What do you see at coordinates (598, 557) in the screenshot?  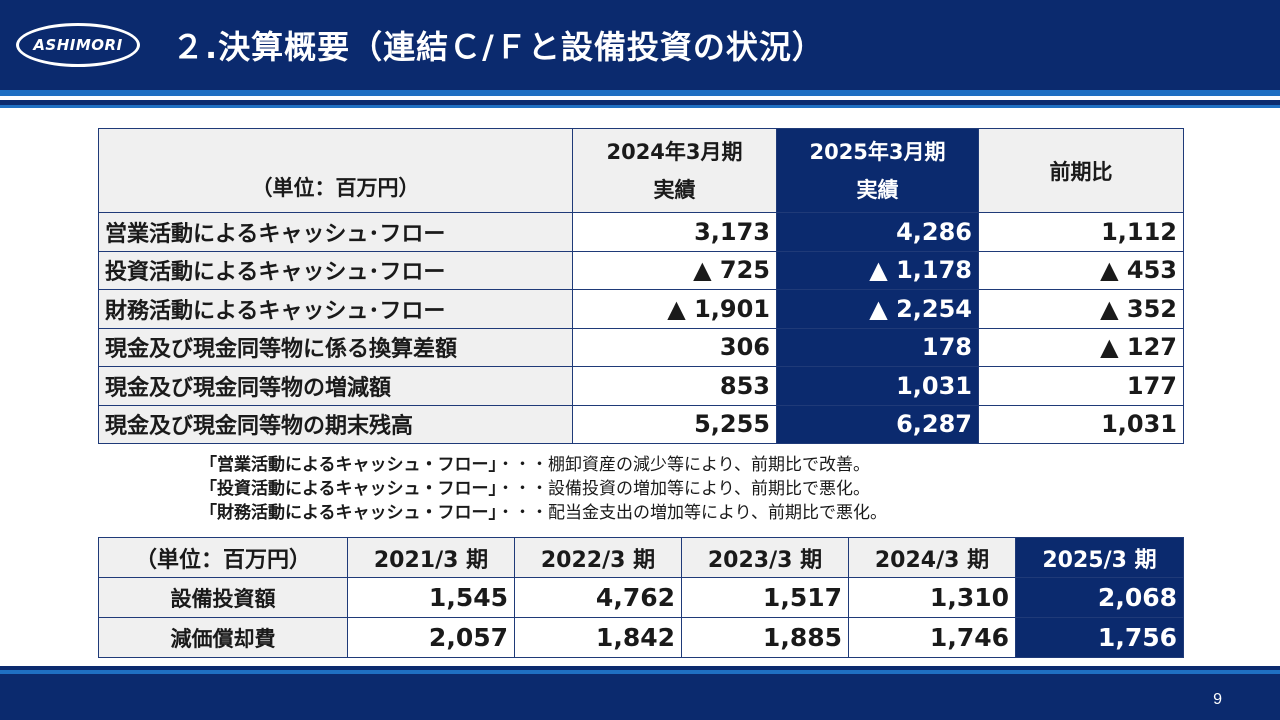 I see `capex-year-header: 2022/3 期` at bounding box center [598, 557].